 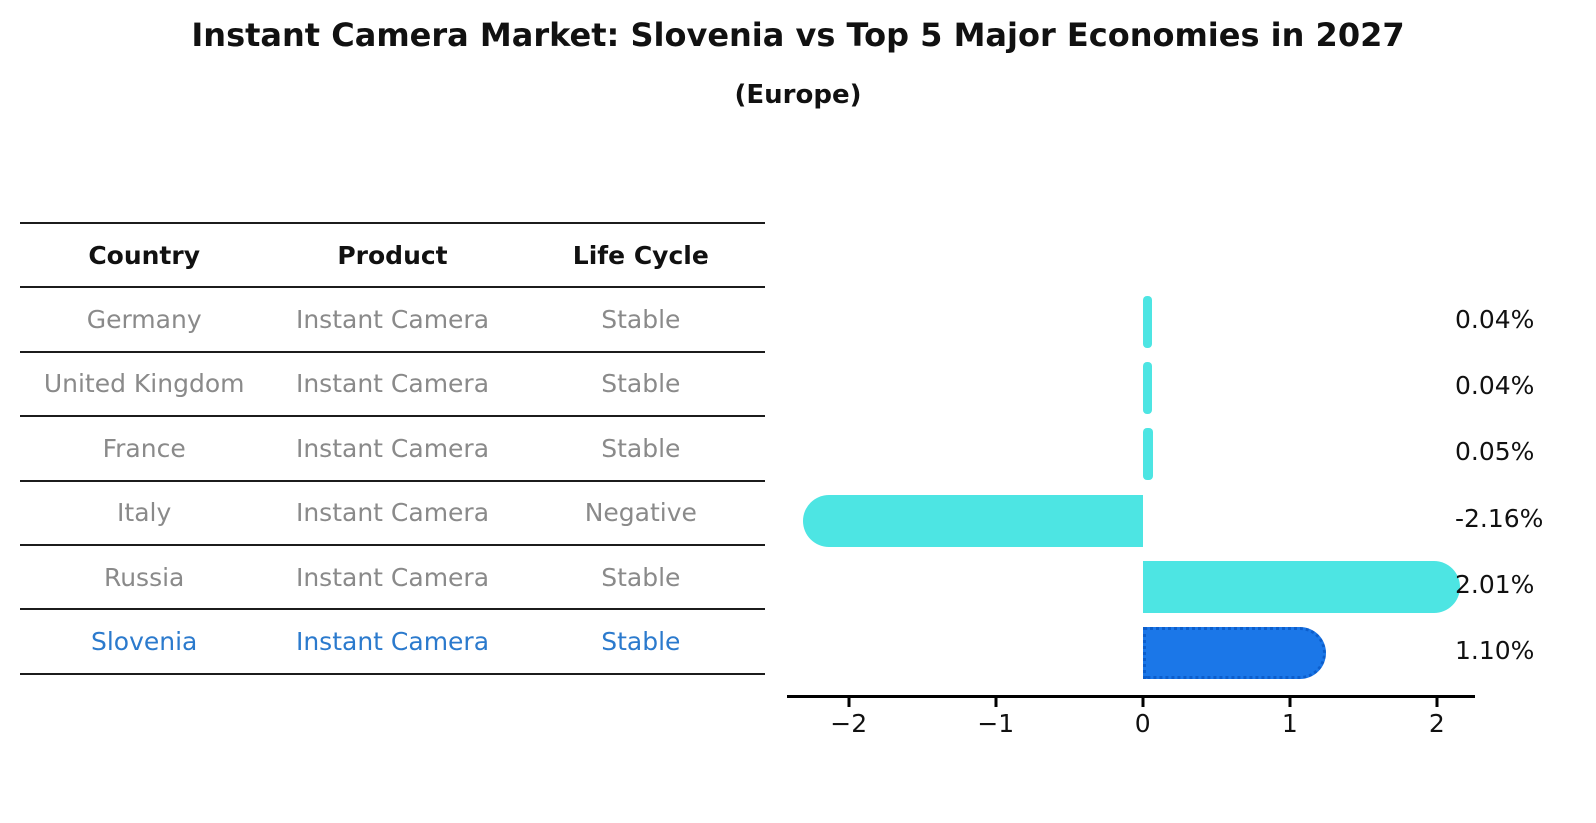 What do you see at coordinates (1147, 388) in the screenshot?
I see `bar-united-kingdom` at bounding box center [1147, 388].